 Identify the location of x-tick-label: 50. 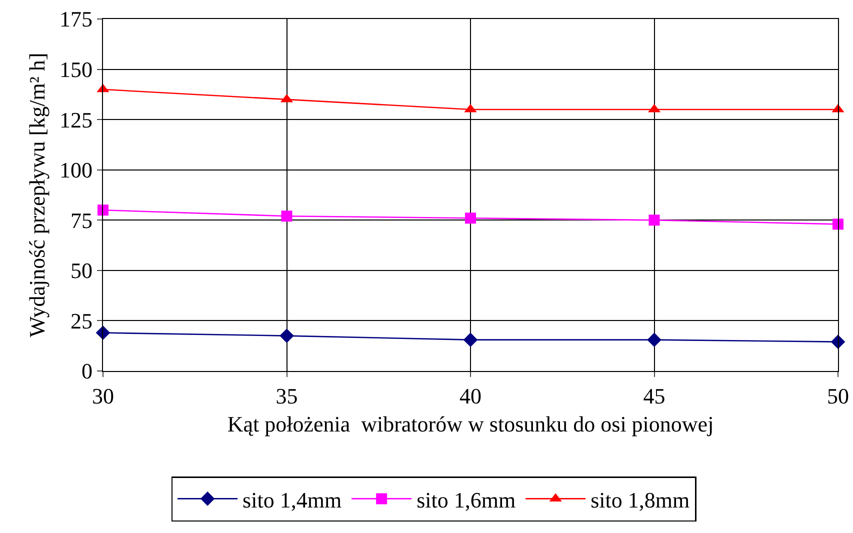
(838, 396).